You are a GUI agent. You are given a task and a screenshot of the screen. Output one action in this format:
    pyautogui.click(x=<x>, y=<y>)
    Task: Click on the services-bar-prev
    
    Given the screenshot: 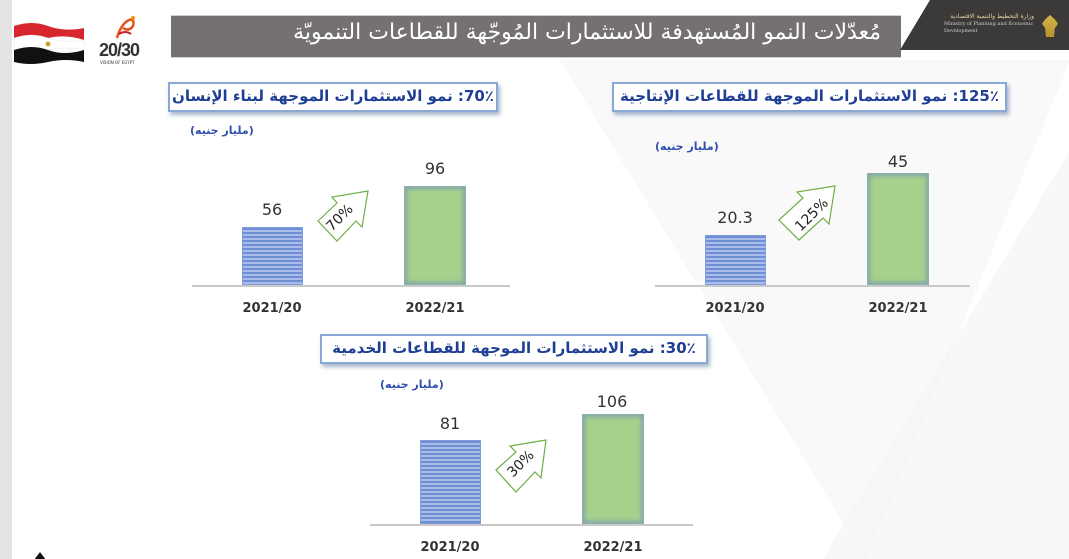 What is the action you would take?
    pyautogui.click(x=450, y=482)
    